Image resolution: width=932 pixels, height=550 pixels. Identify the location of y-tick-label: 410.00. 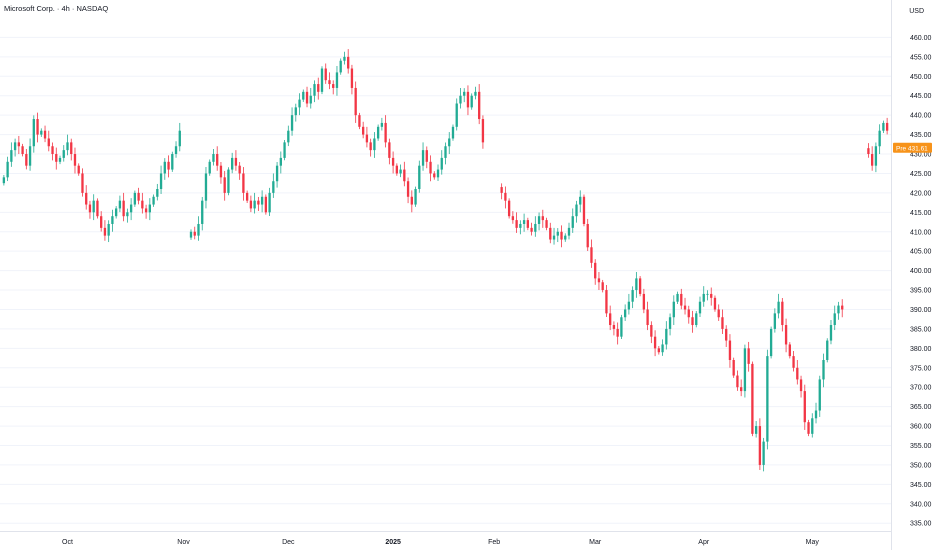
(921, 232).